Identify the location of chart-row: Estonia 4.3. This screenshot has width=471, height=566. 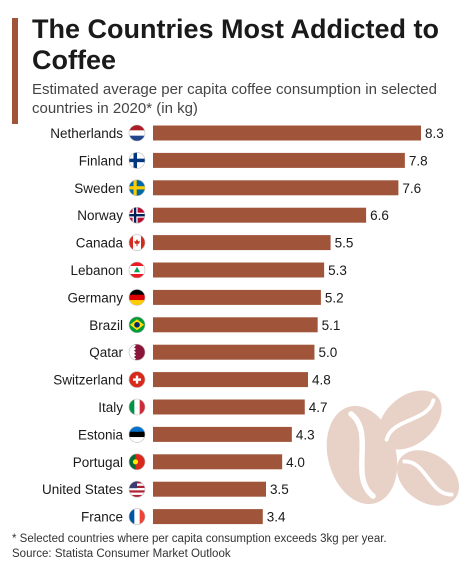
(196, 434).